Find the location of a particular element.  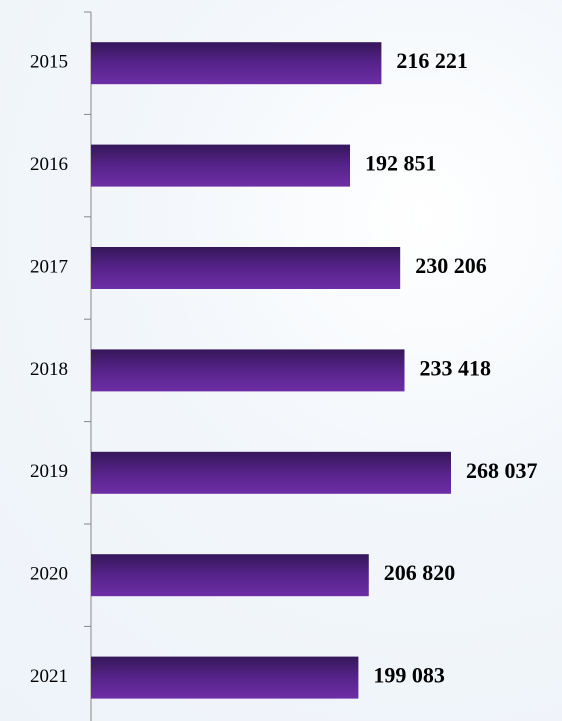

data-label: 216 221 is located at coordinates (432, 60).